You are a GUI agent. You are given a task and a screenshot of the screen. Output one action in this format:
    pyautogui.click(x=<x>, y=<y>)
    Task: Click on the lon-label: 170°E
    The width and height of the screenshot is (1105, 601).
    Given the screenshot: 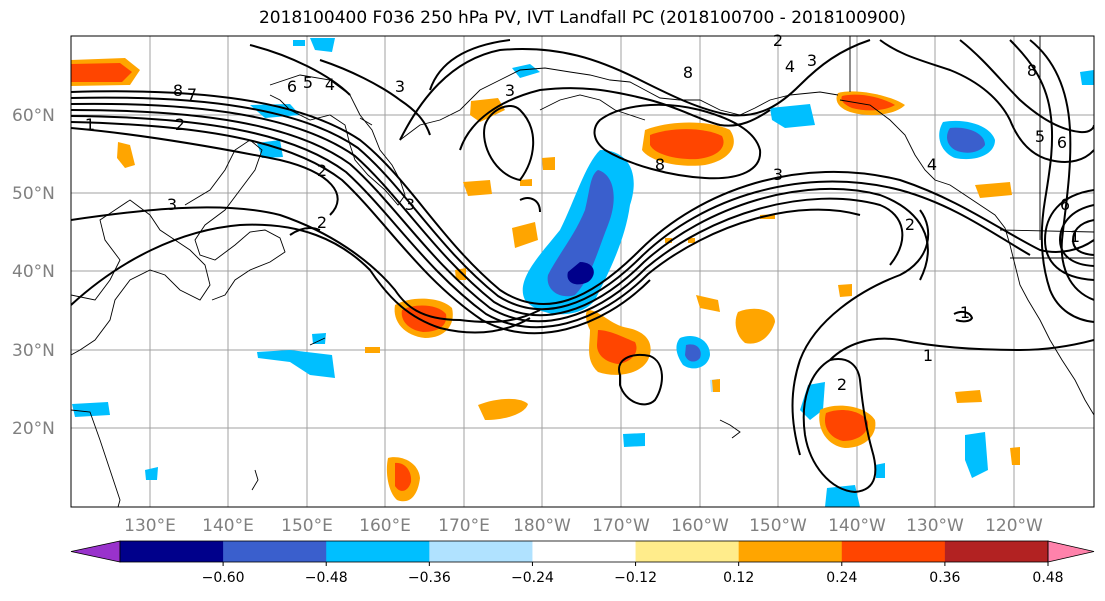 What is the action you would take?
    pyautogui.click(x=464, y=526)
    